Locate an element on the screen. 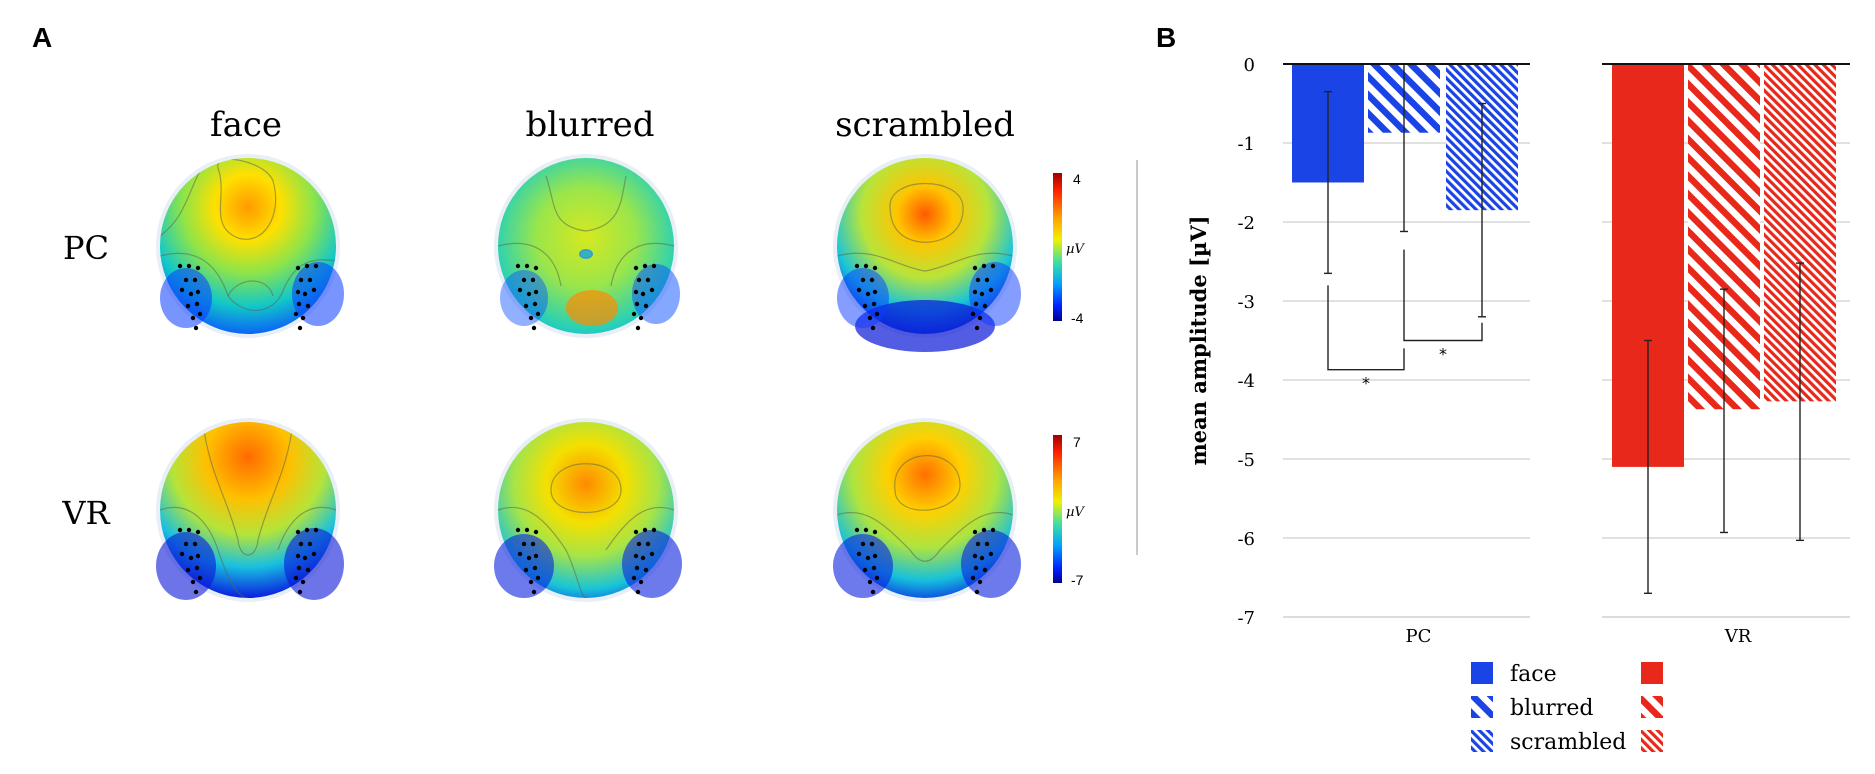 Image resolution: width=1875 pixels, height=774 pixels. column-title-face: face is located at coordinates (246, 125).